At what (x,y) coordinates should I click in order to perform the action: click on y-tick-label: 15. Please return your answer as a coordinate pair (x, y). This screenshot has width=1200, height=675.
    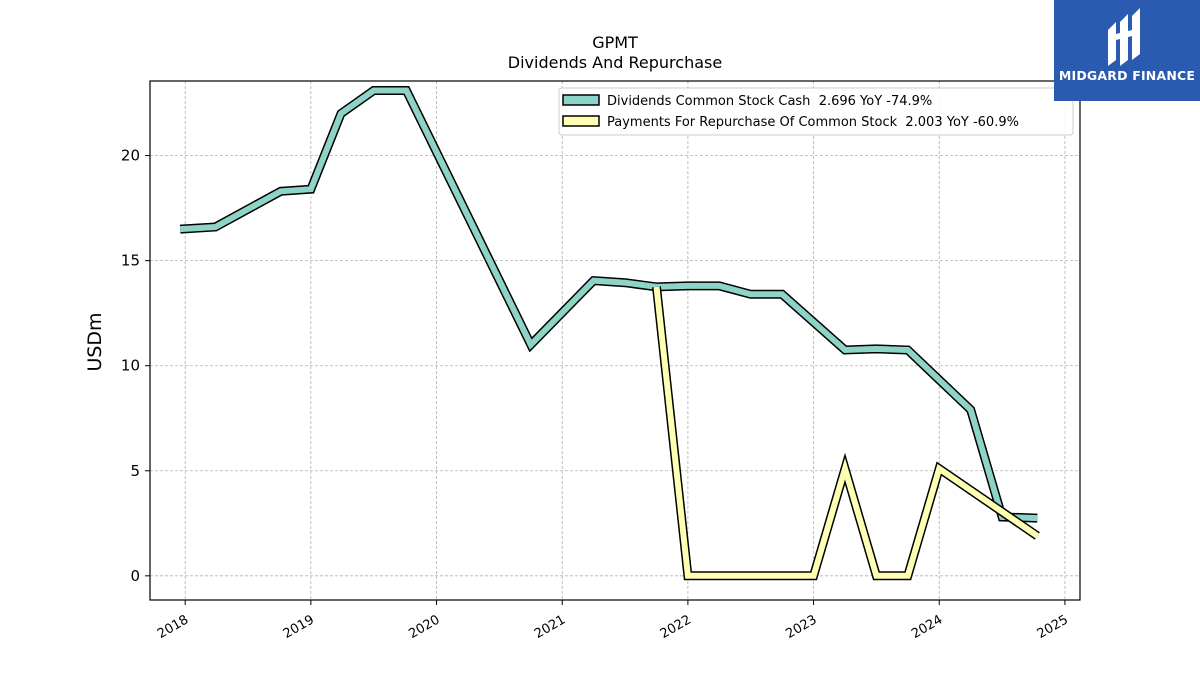
    Looking at the image, I should click on (130, 261).